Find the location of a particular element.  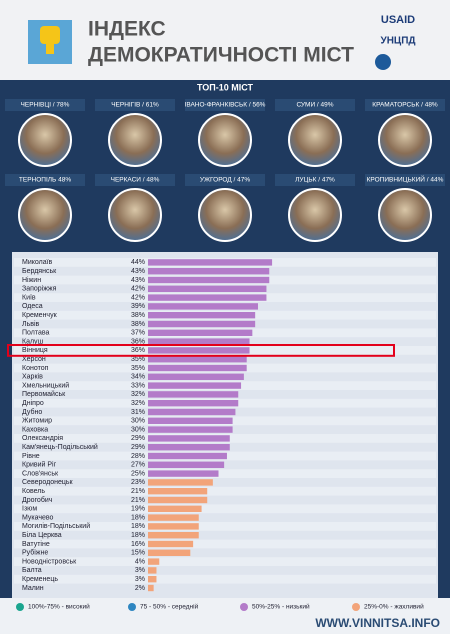

watermark: WWW.VINNITSA.INFO is located at coordinates (377, 623).